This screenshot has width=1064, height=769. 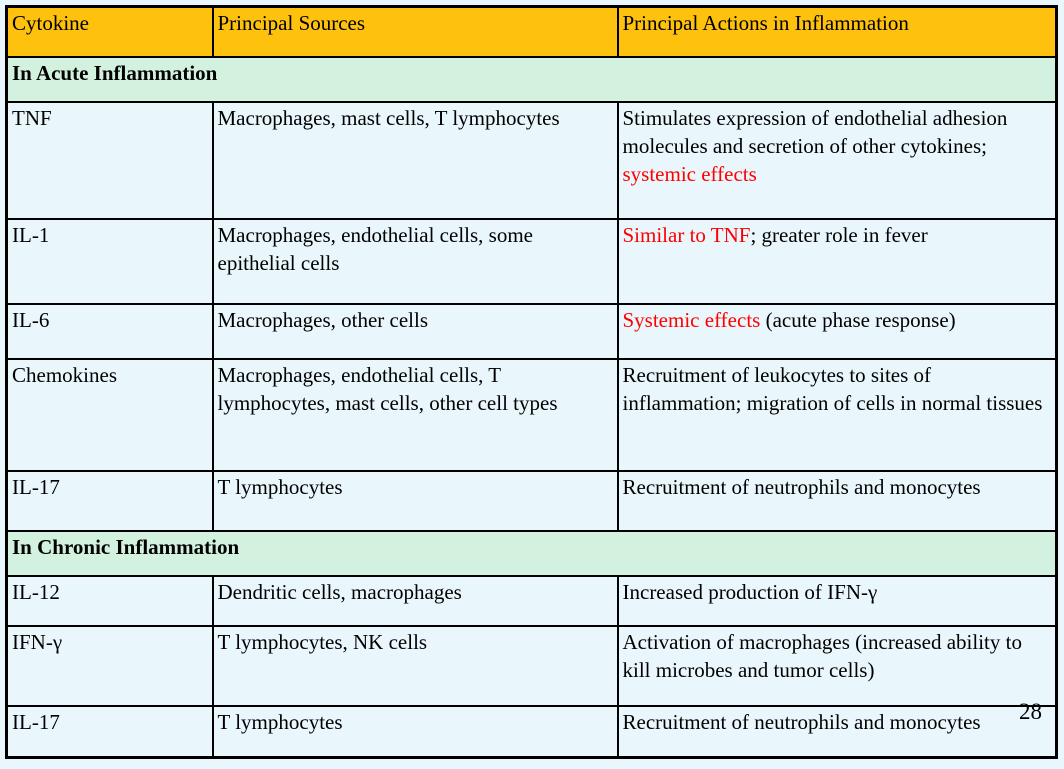 What do you see at coordinates (109, 31) in the screenshot?
I see `col-header-cytokine: Cytokine` at bounding box center [109, 31].